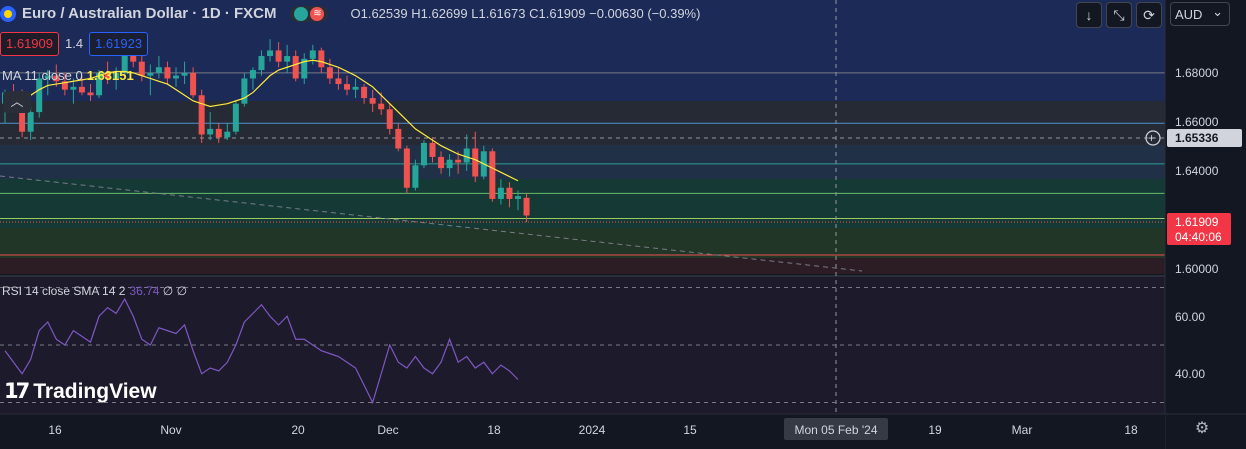 Image resolution: width=1246 pixels, height=449 pixels. I want to click on last-price-box, so click(1199, 229).